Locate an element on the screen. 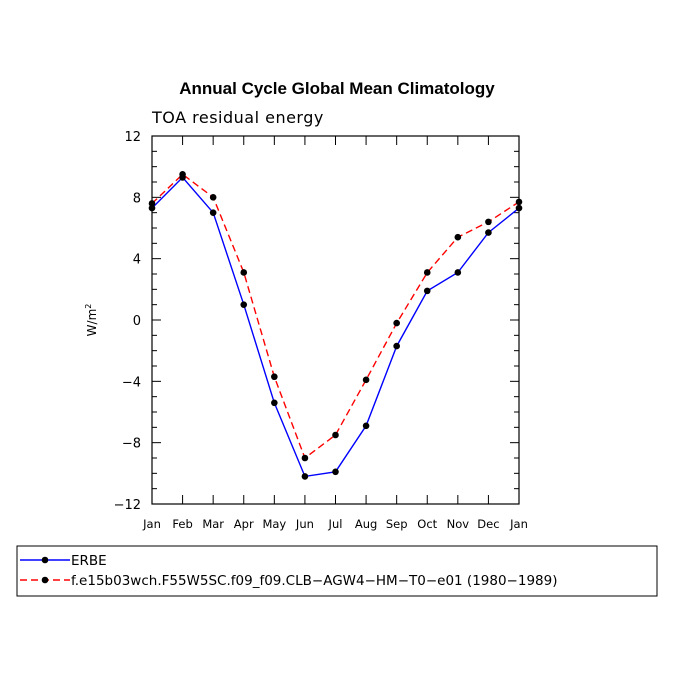 This screenshot has width=675, height=675. chart-title: Annual Cycle Global Mean Climatology is located at coordinates (337, 88).